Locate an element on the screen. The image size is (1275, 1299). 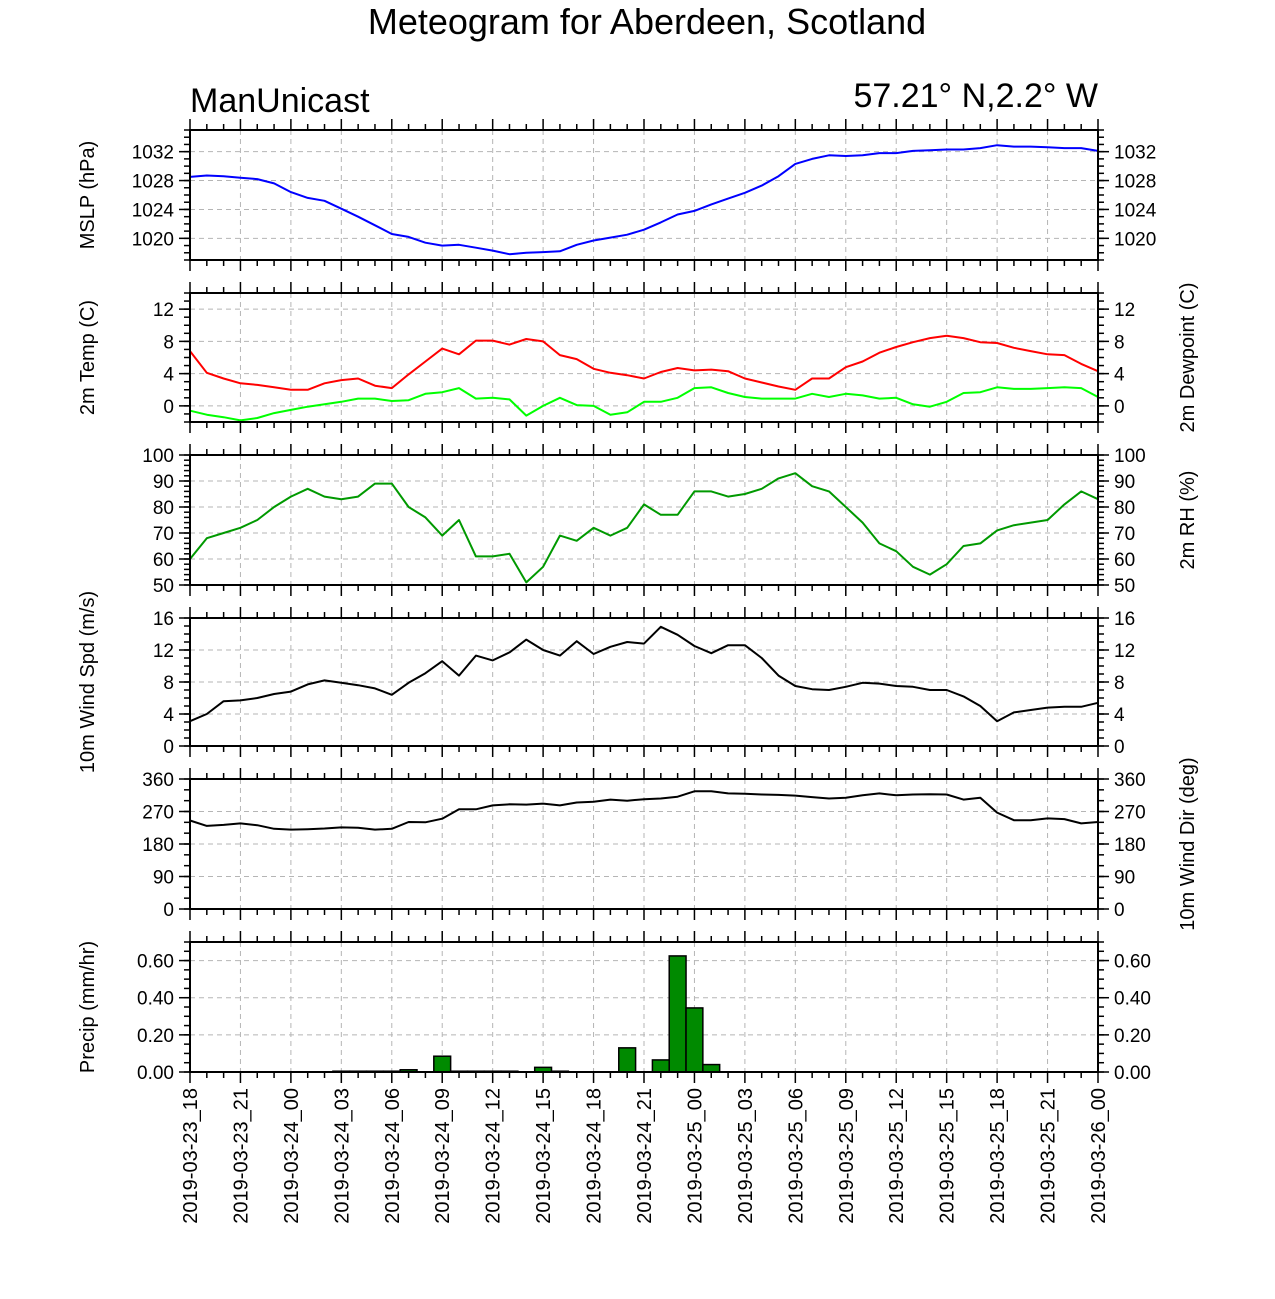
y-tick-label-right: 0.40 is located at coordinates (1132, 999).